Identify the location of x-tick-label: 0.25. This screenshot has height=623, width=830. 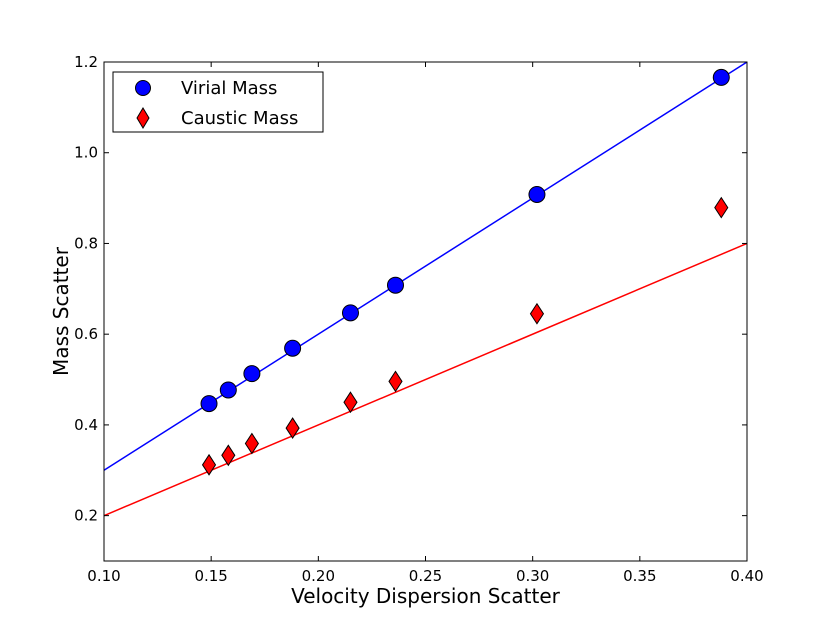
(425, 576).